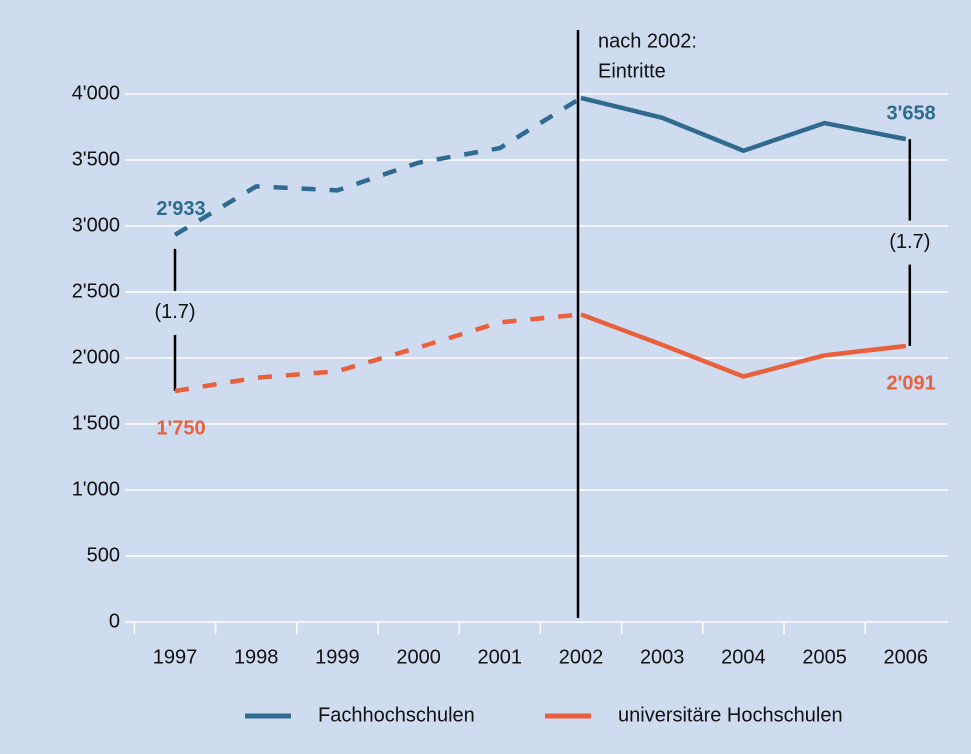  Describe the element at coordinates (103, 555) in the screenshot. I see `y-tick-label: 500` at that location.